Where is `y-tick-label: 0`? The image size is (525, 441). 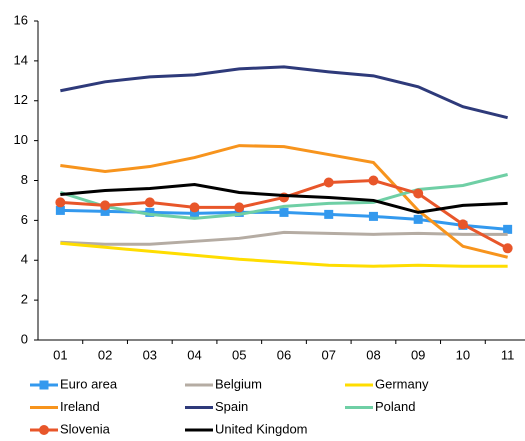
y-tick-label: 0 is located at coordinates (24, 338).